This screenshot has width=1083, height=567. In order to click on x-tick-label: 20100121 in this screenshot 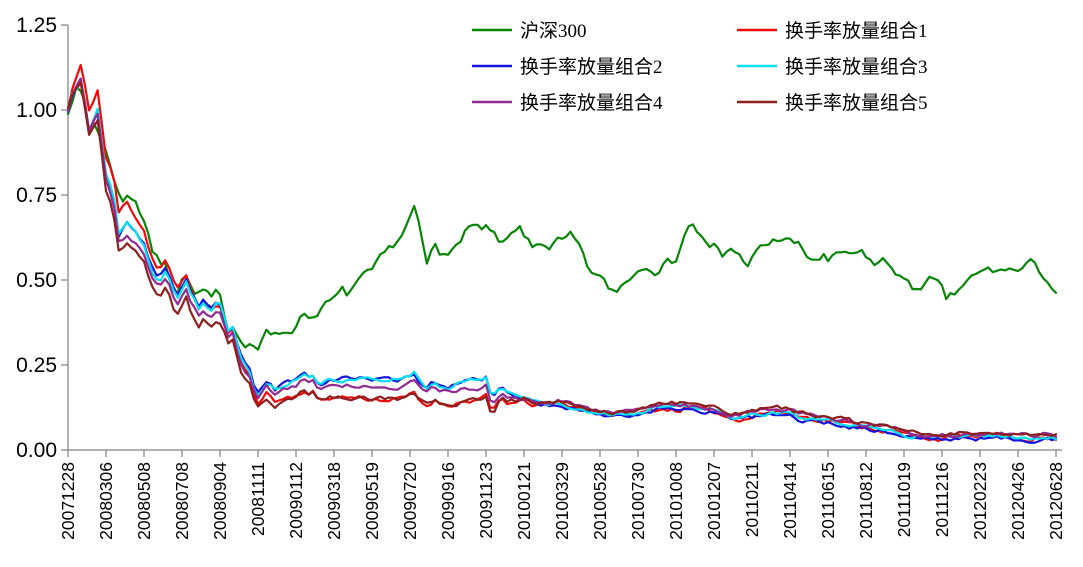, I will do `click(524, 501)`.